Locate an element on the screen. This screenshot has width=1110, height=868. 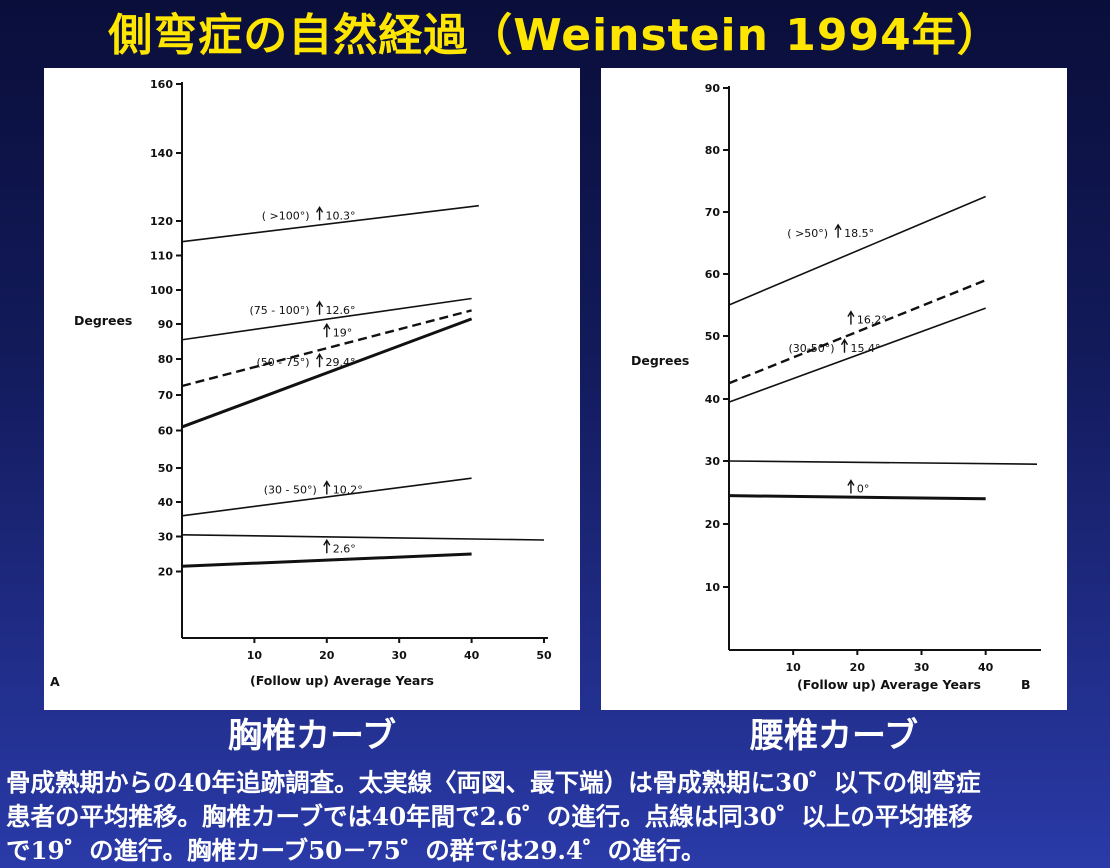
lumbar-change-label: 18.5° is located at coordinates (859, 233).